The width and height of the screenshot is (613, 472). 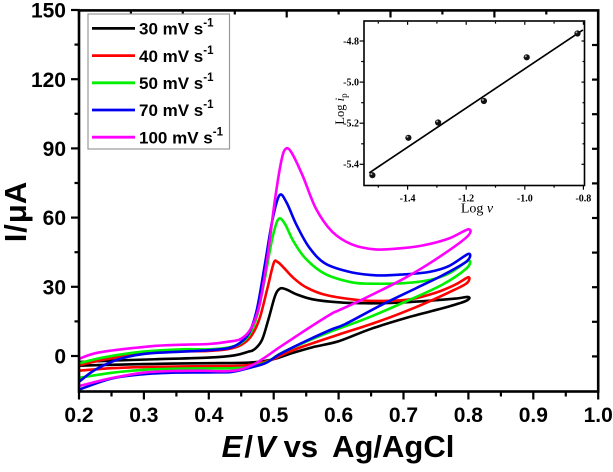 I want to click on svg-text: -4.8, so click(x=351, y=41).